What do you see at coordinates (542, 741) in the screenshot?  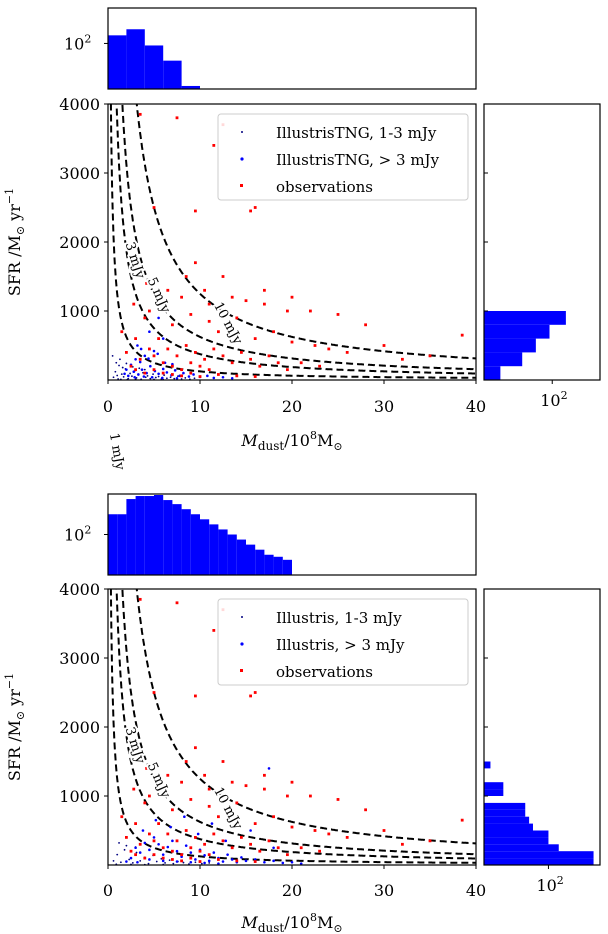 I see `right-histogram: 102` at bounding box center [542, 741].